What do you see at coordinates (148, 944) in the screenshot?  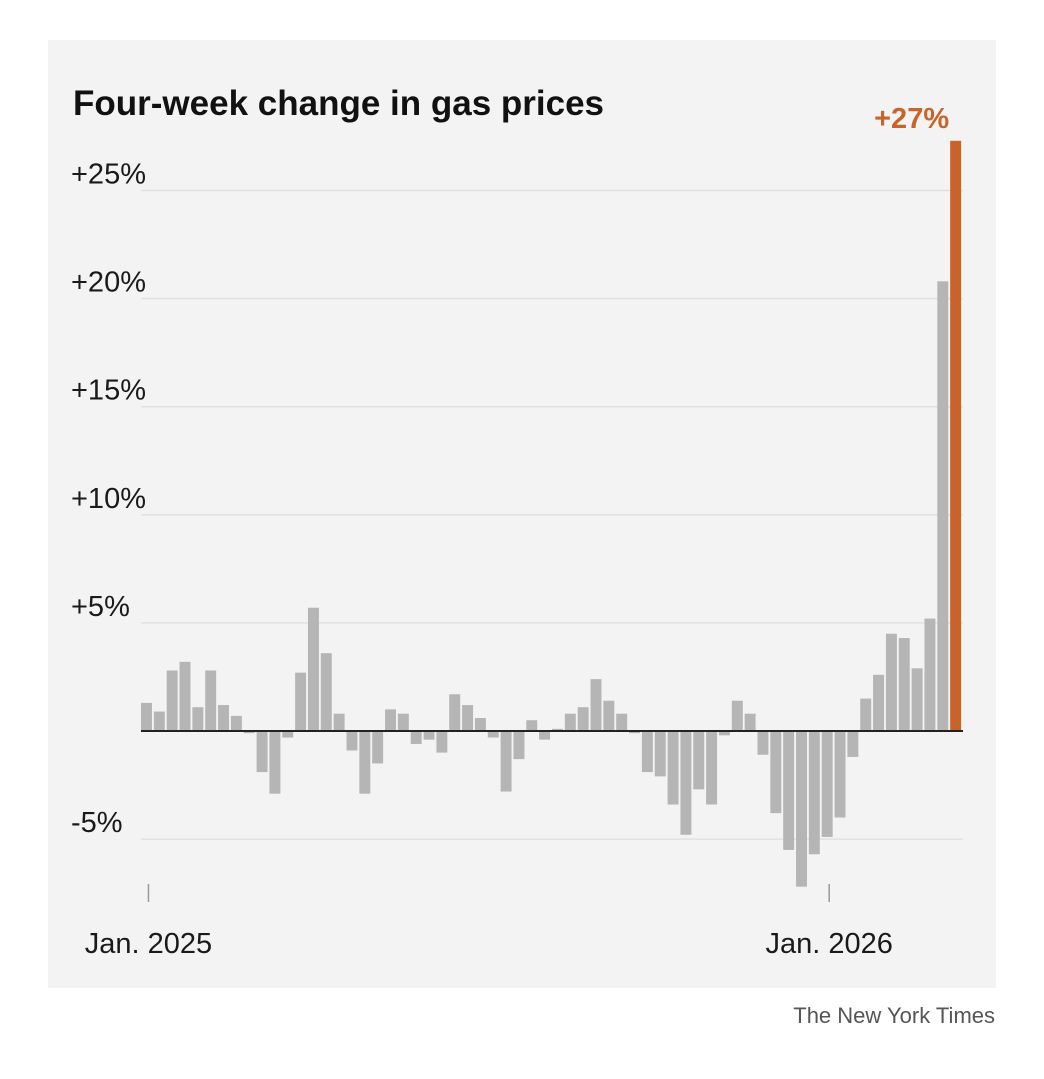 I see `x-tick-label: Jan. 2025` at bounding box center [148, 944].